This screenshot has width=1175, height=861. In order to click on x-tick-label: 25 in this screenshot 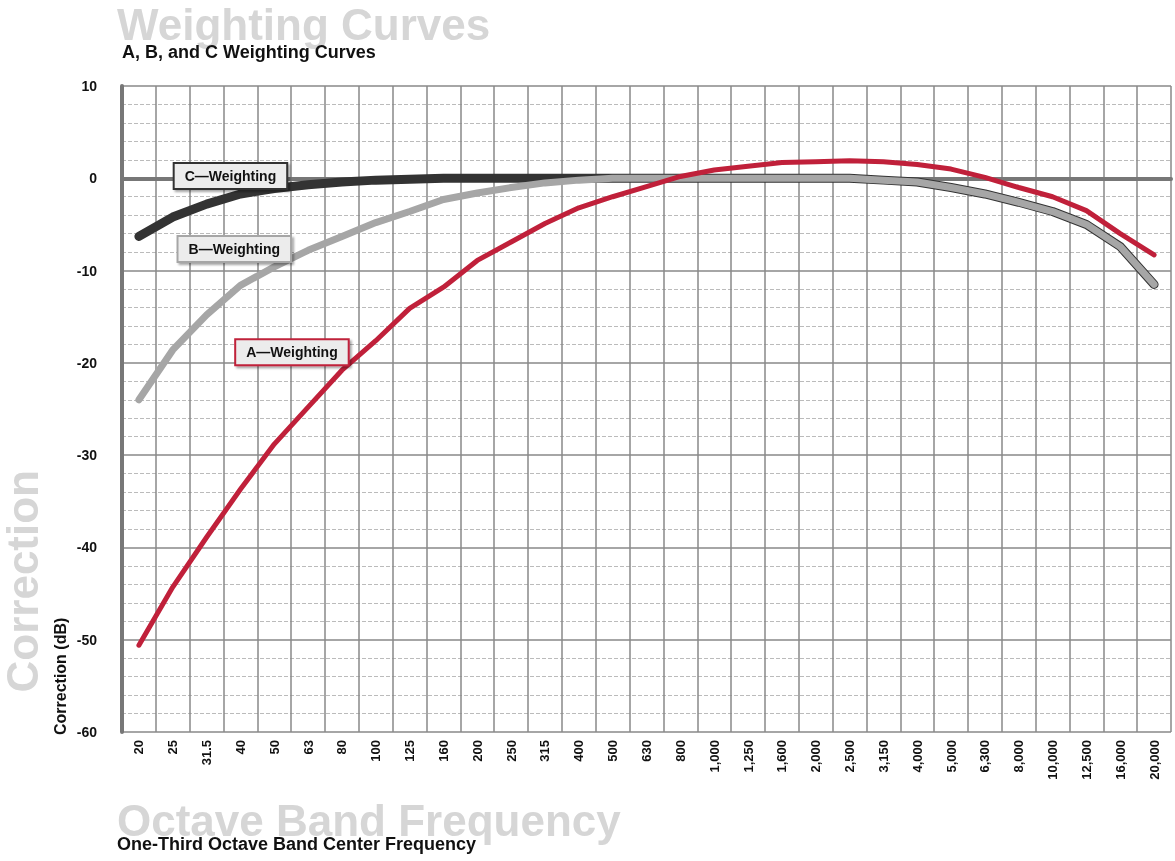, I will do `click(173, 747)`.